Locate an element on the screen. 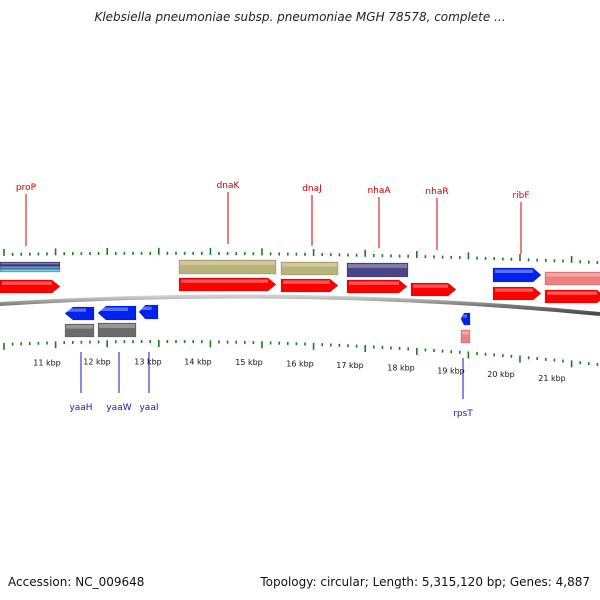  scale-tick-label: 21 kbp is located at coordinates (552, 378).